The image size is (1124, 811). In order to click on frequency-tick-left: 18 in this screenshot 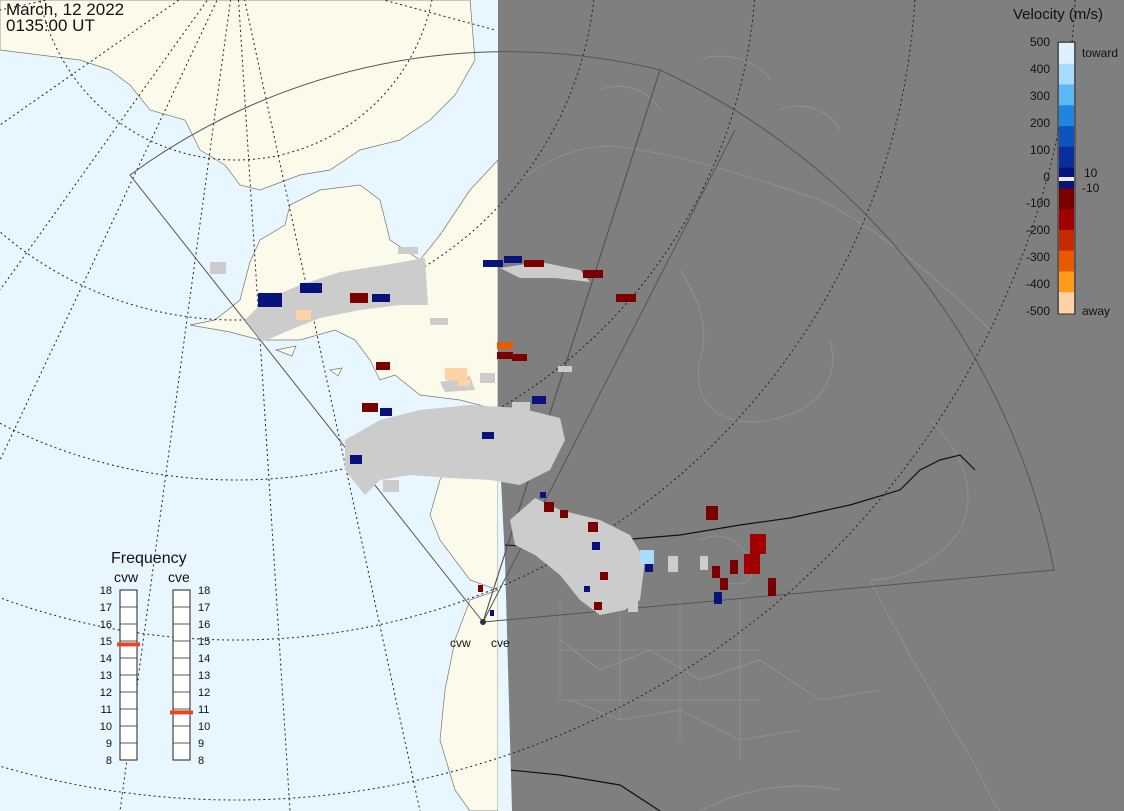, I will do `click(105, 591)`.